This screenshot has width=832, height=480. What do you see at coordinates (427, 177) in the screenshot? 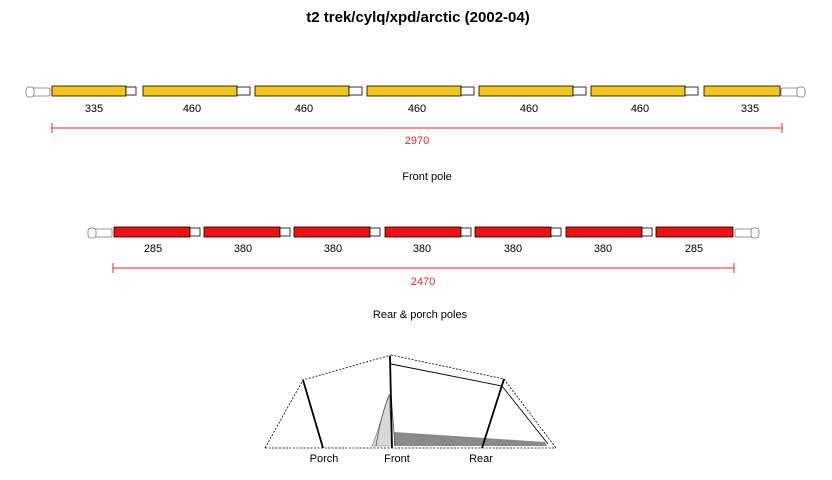
I see `front-pole-caption: Front pole` at bounding box center [427, 177].